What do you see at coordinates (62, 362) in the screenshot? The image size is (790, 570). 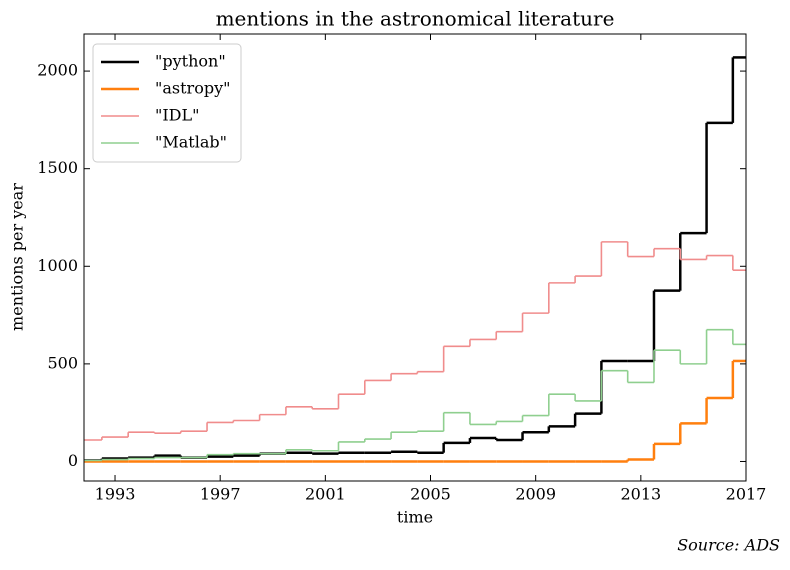 I see `y-tick-label: 500` at bounding box center [62, 362].